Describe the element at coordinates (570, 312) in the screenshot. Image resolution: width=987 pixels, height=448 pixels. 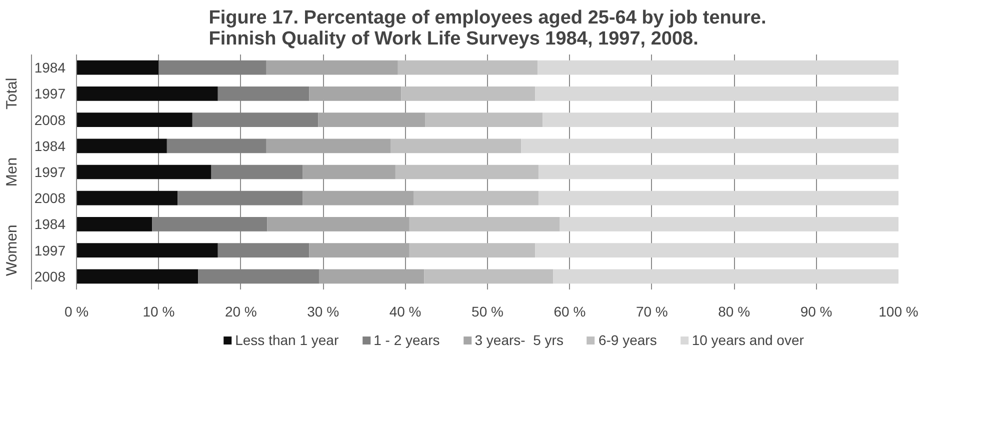
I see `x-tick-label: 60 %` at that location.